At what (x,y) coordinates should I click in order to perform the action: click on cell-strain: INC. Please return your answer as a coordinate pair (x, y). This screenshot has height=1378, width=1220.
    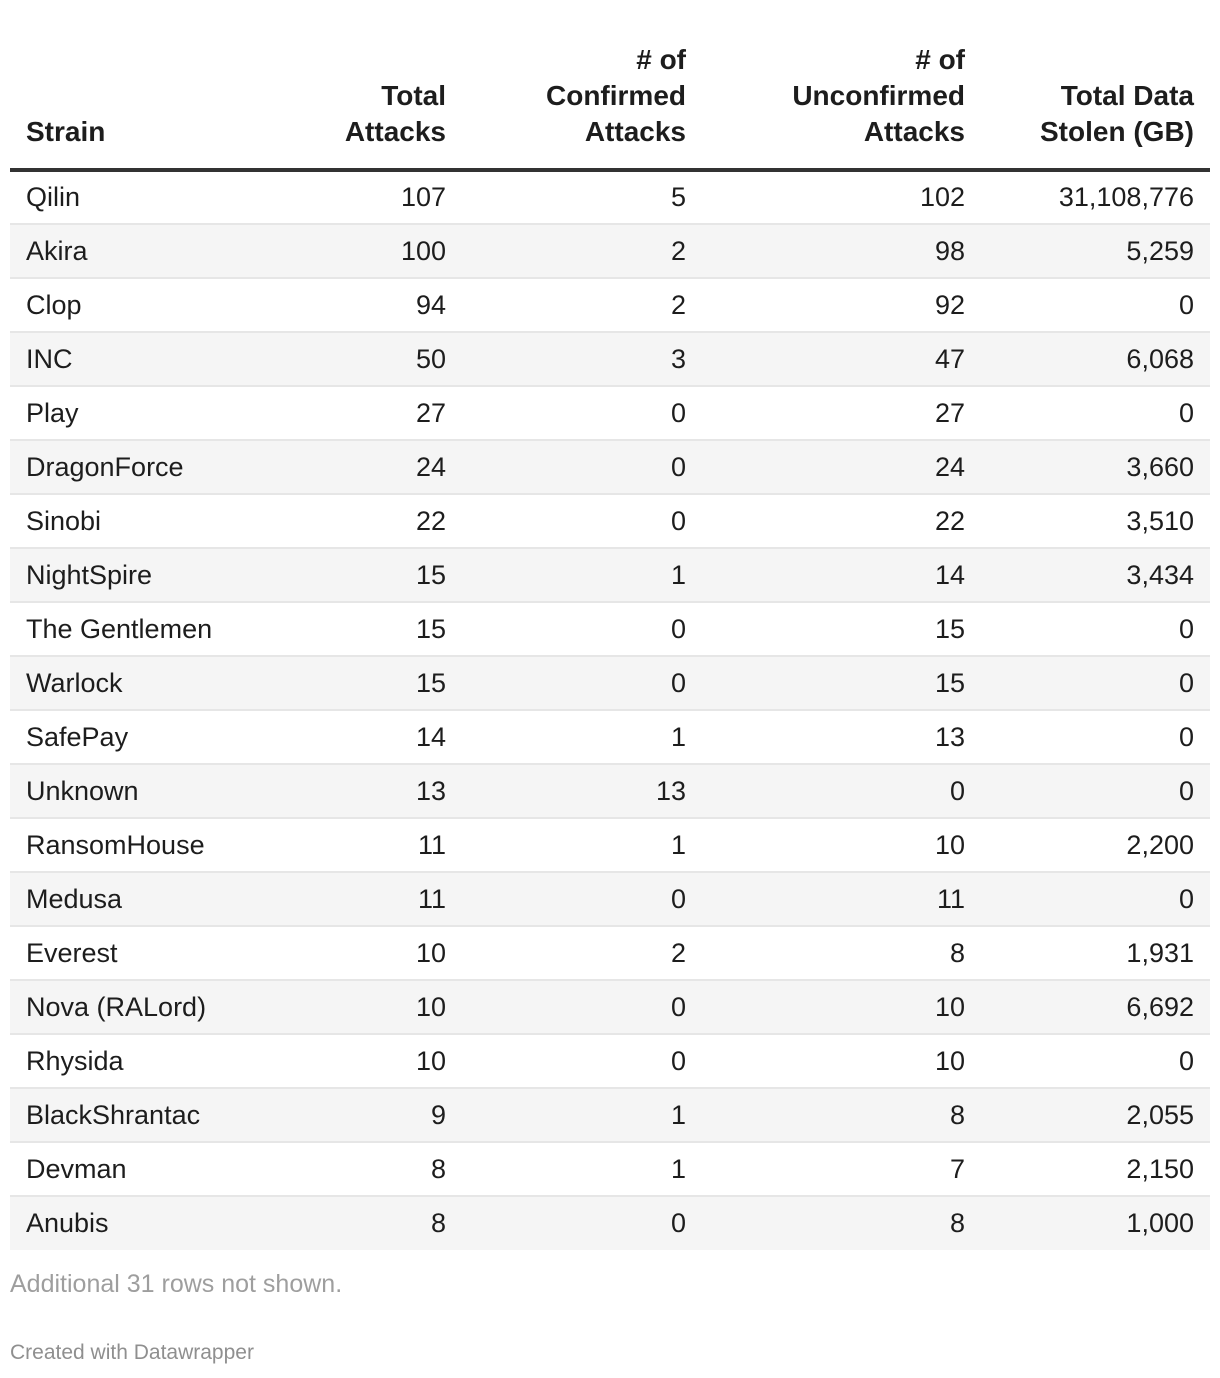
    Looking at the image, I should click on (158, 359).